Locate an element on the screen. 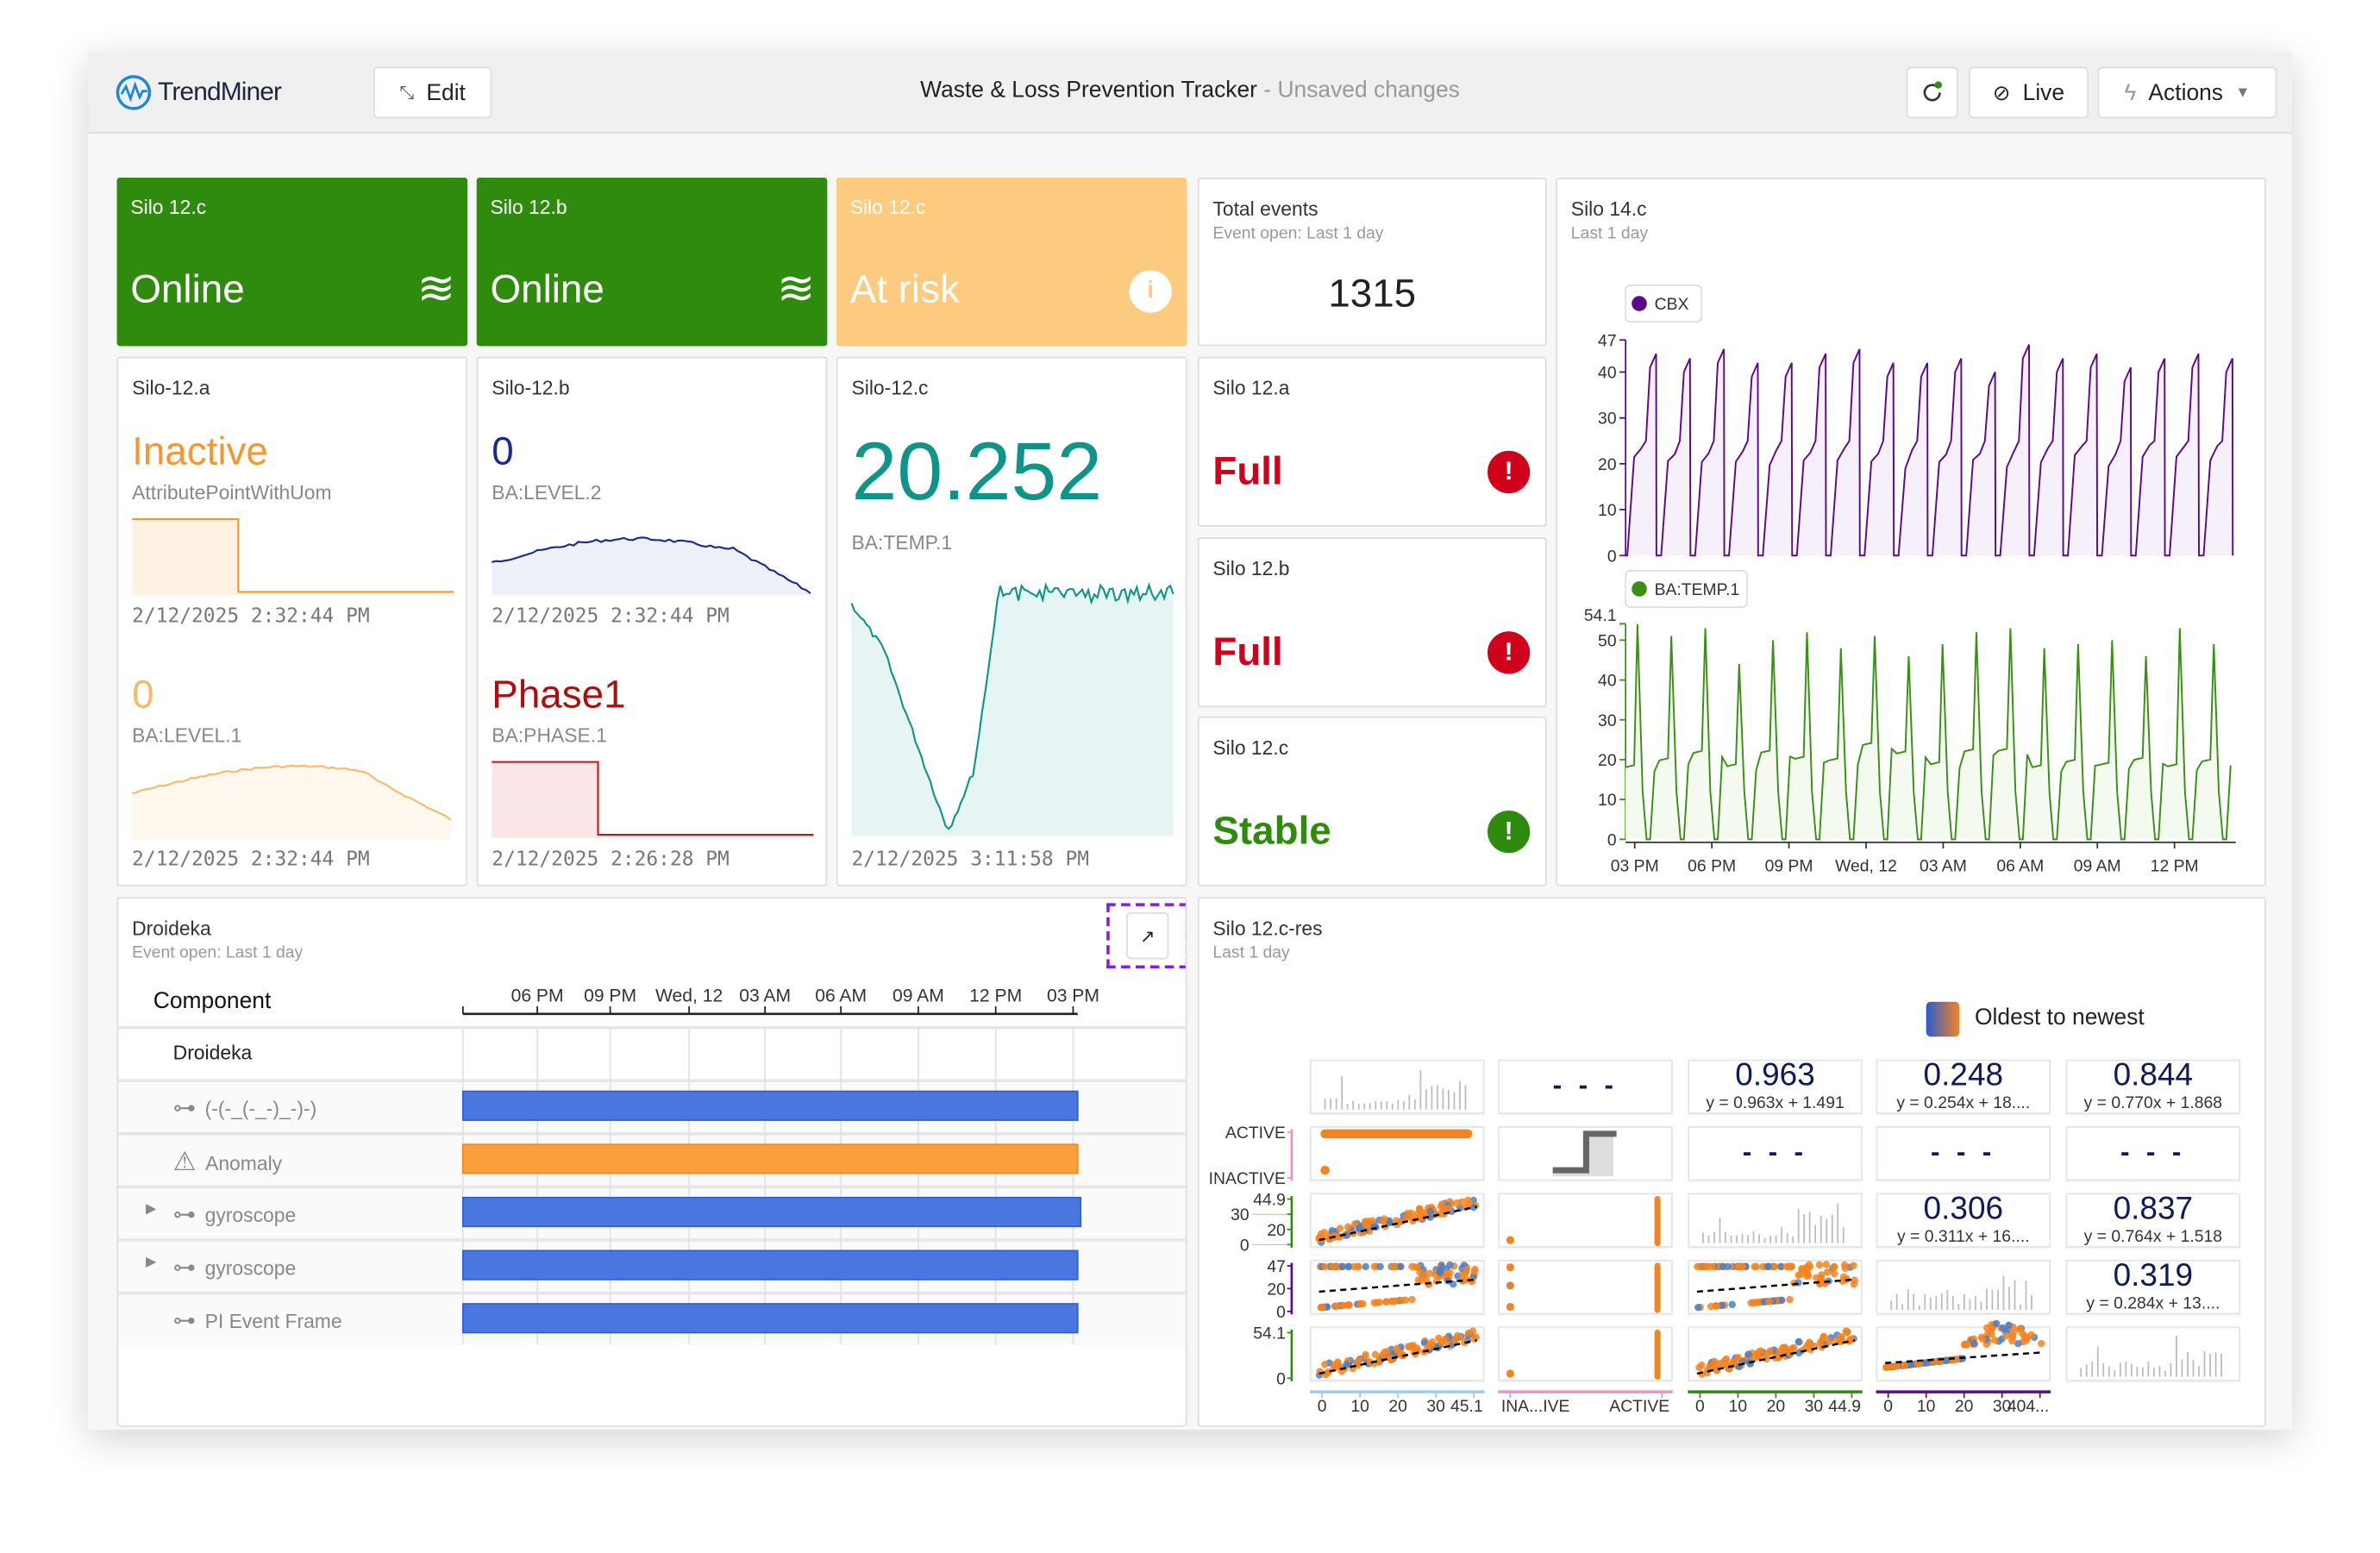 Image resolution: width=2380 pixels, height=1553 pixels. y-tick-label: 20 is located at coordinates (1608, 761).